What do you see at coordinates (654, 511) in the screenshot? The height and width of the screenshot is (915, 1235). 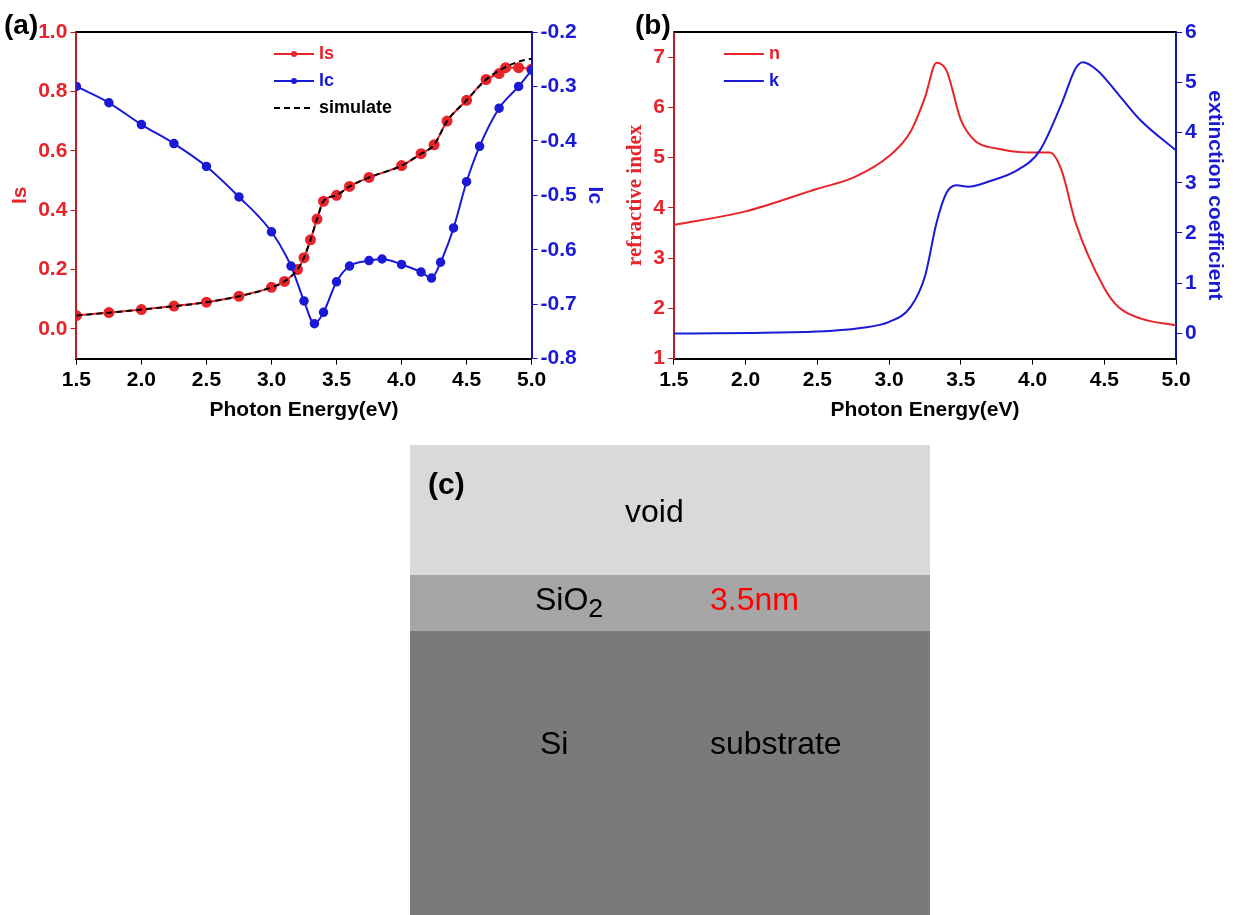 I see `text: void` at bounding box center [654, 511].